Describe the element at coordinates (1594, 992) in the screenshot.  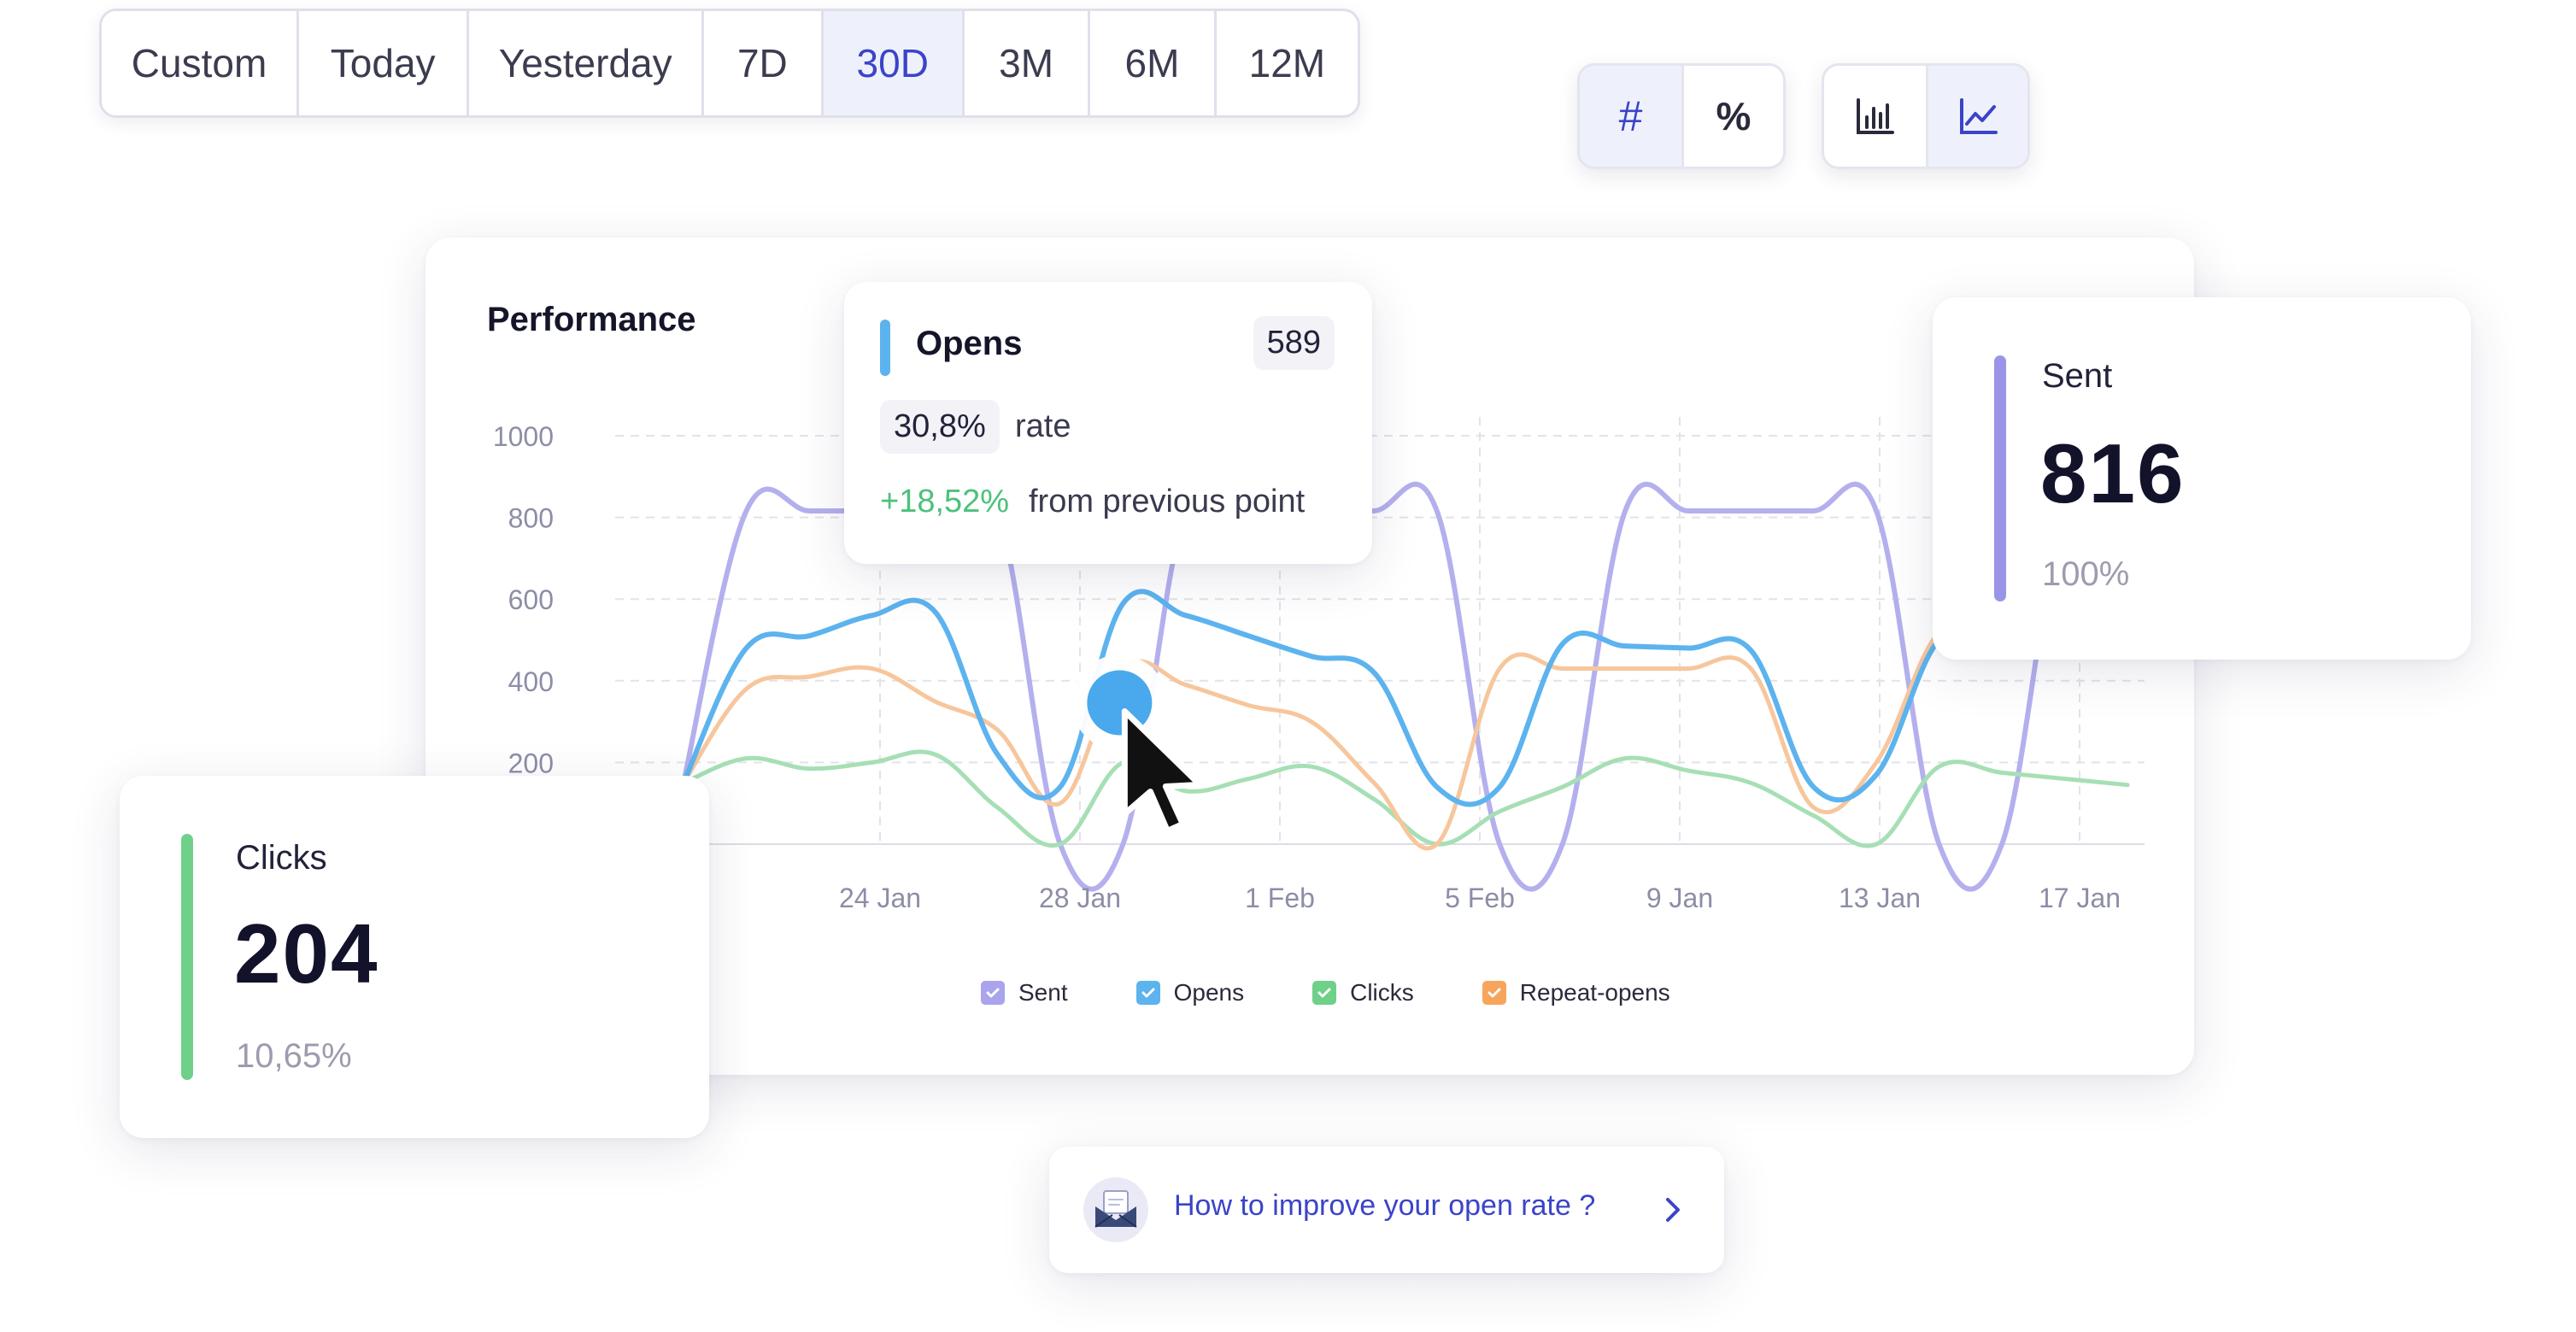
I see `legend-label: Repeat-opens` at that location.